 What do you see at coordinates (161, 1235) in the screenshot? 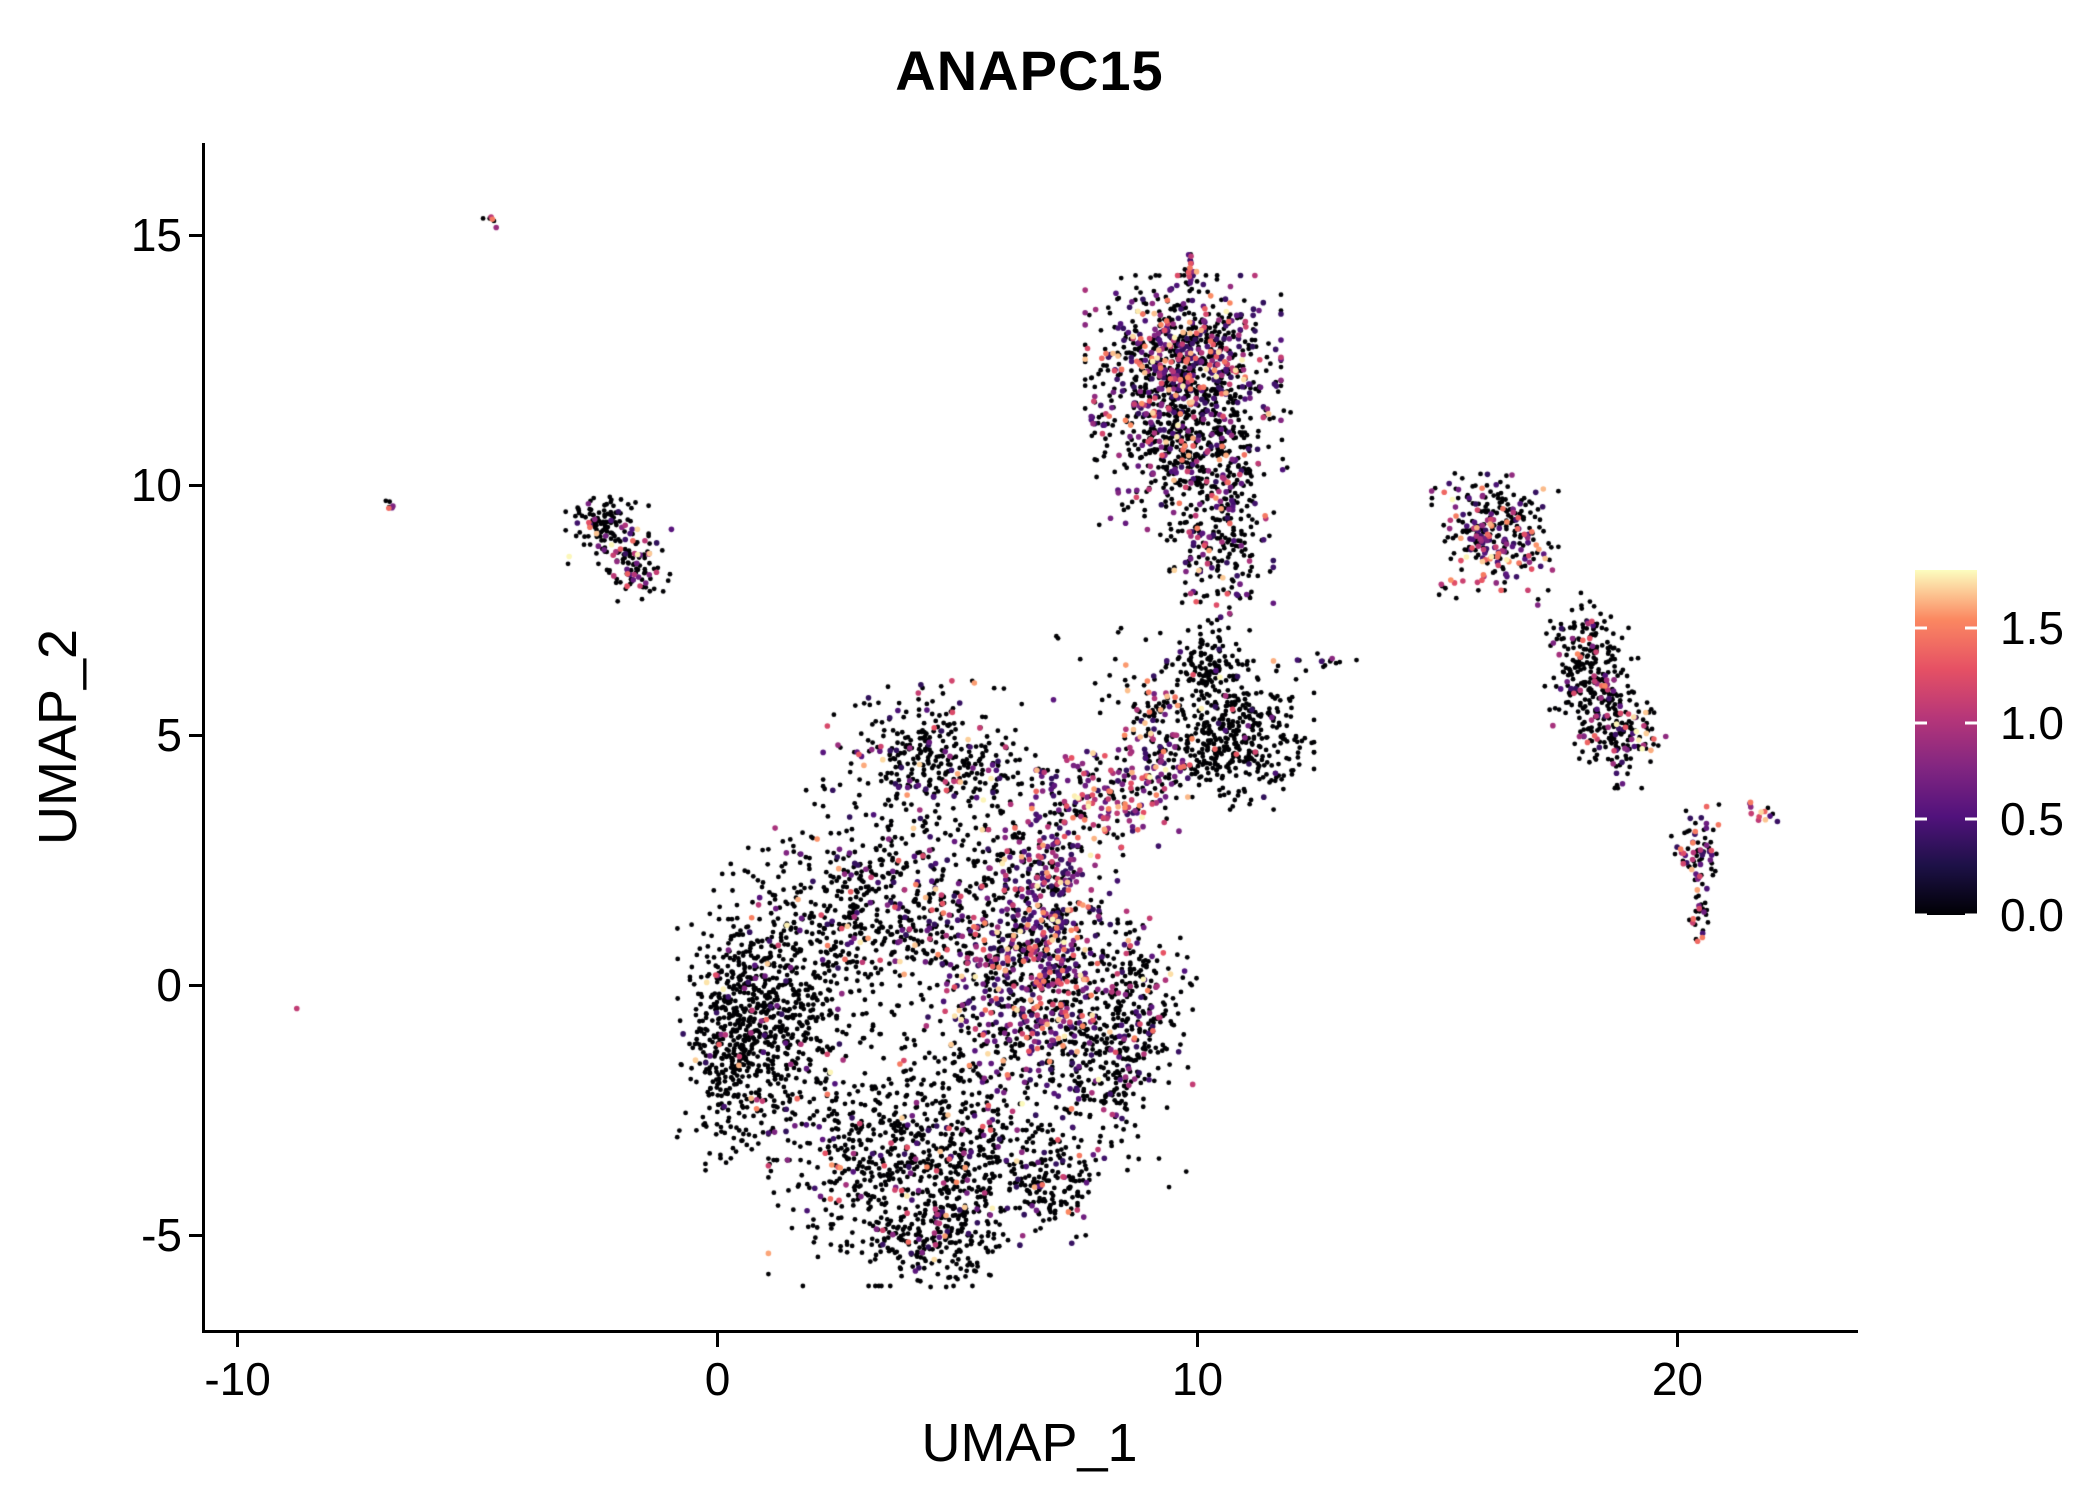
I see `y-tick-label: -5` at bounding box center [161, 1235].